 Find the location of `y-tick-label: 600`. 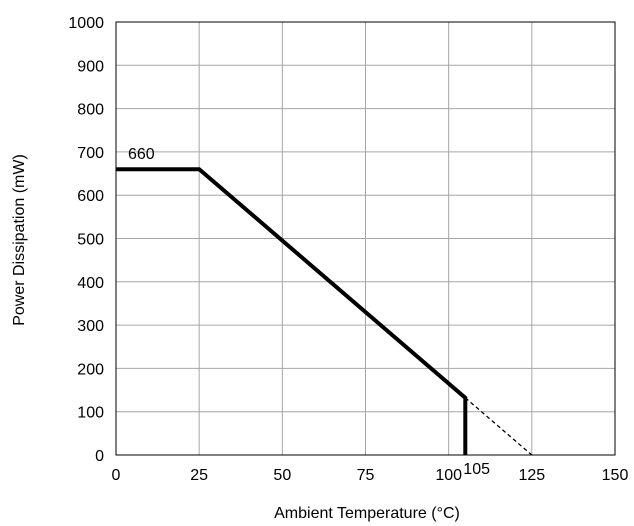

y-tick-label: 600 is located at coordinates (90, 196).